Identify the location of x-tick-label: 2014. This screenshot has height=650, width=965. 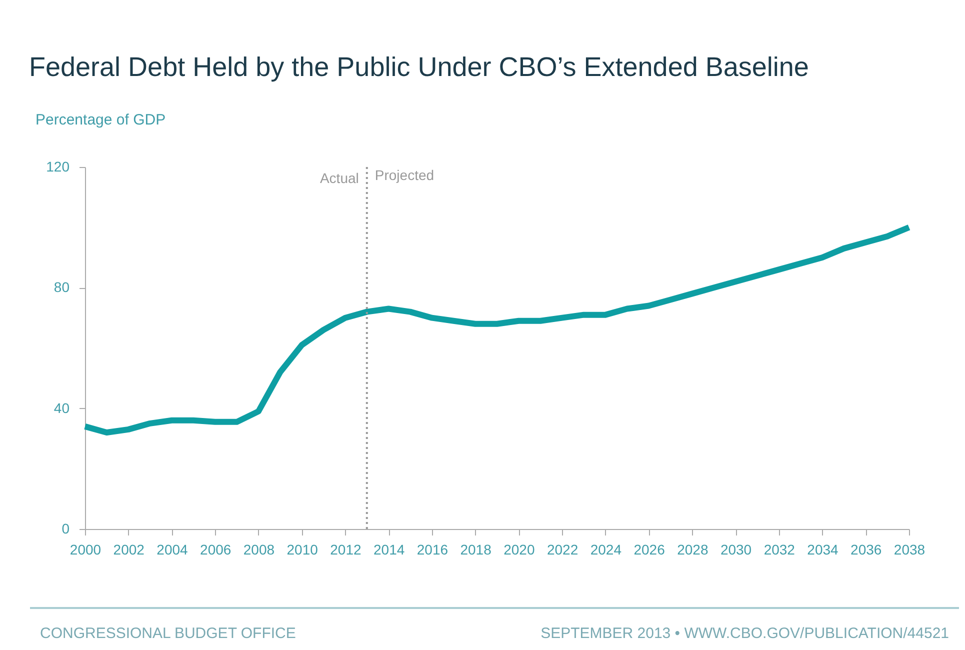
(389, 550).